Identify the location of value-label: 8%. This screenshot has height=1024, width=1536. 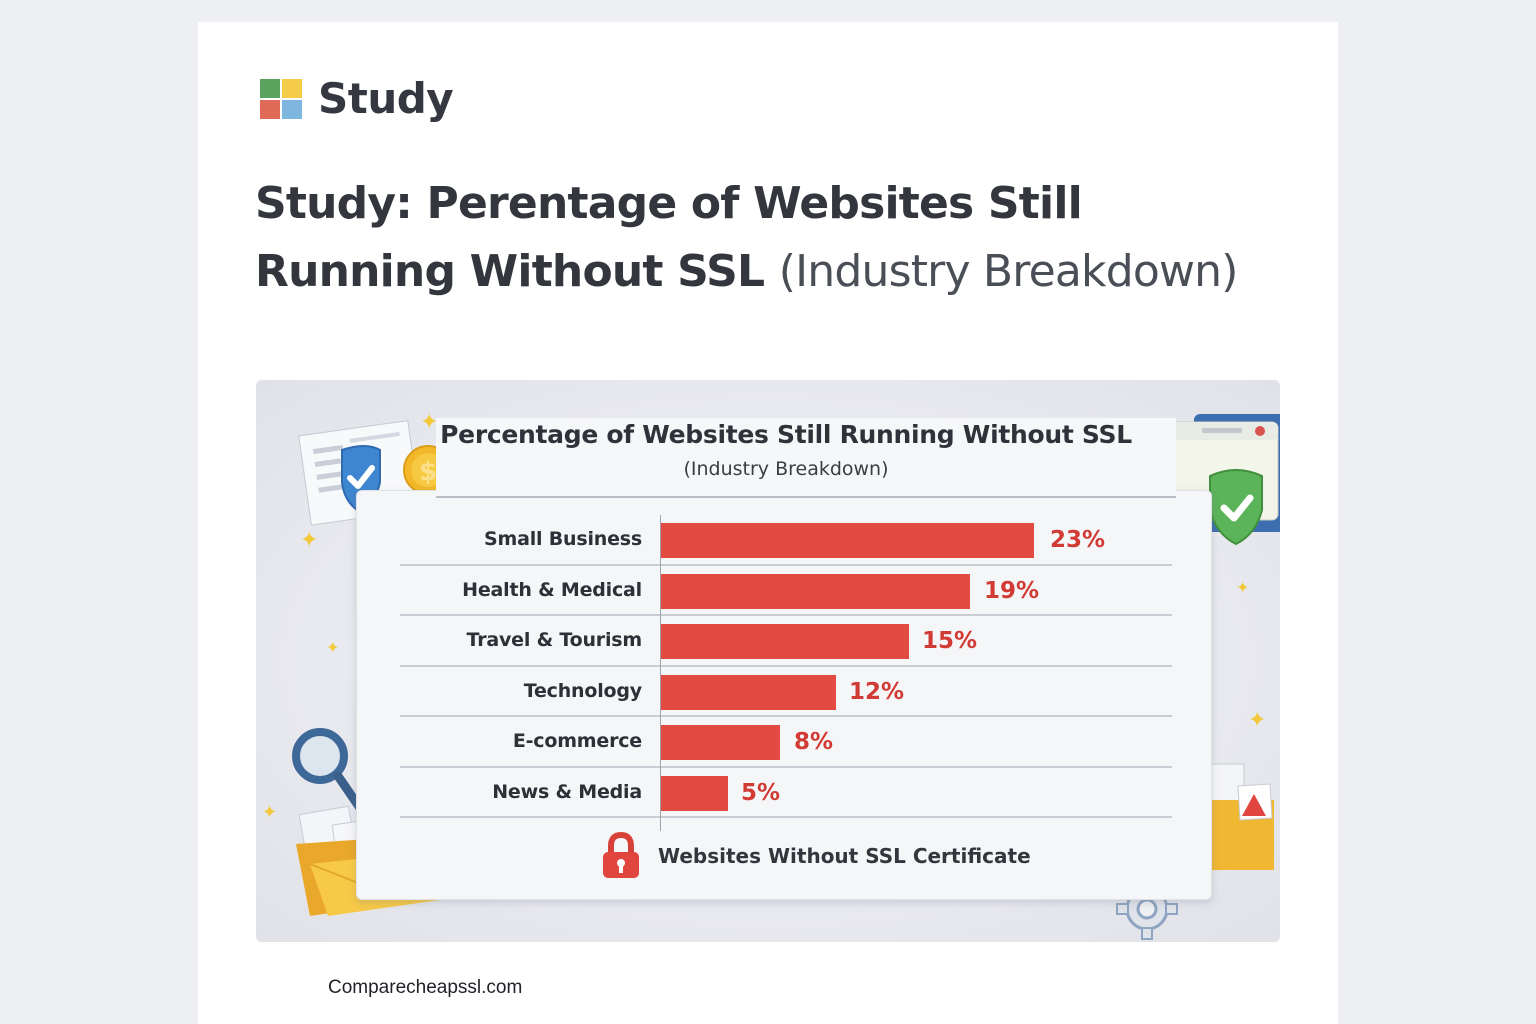
(814, 742).